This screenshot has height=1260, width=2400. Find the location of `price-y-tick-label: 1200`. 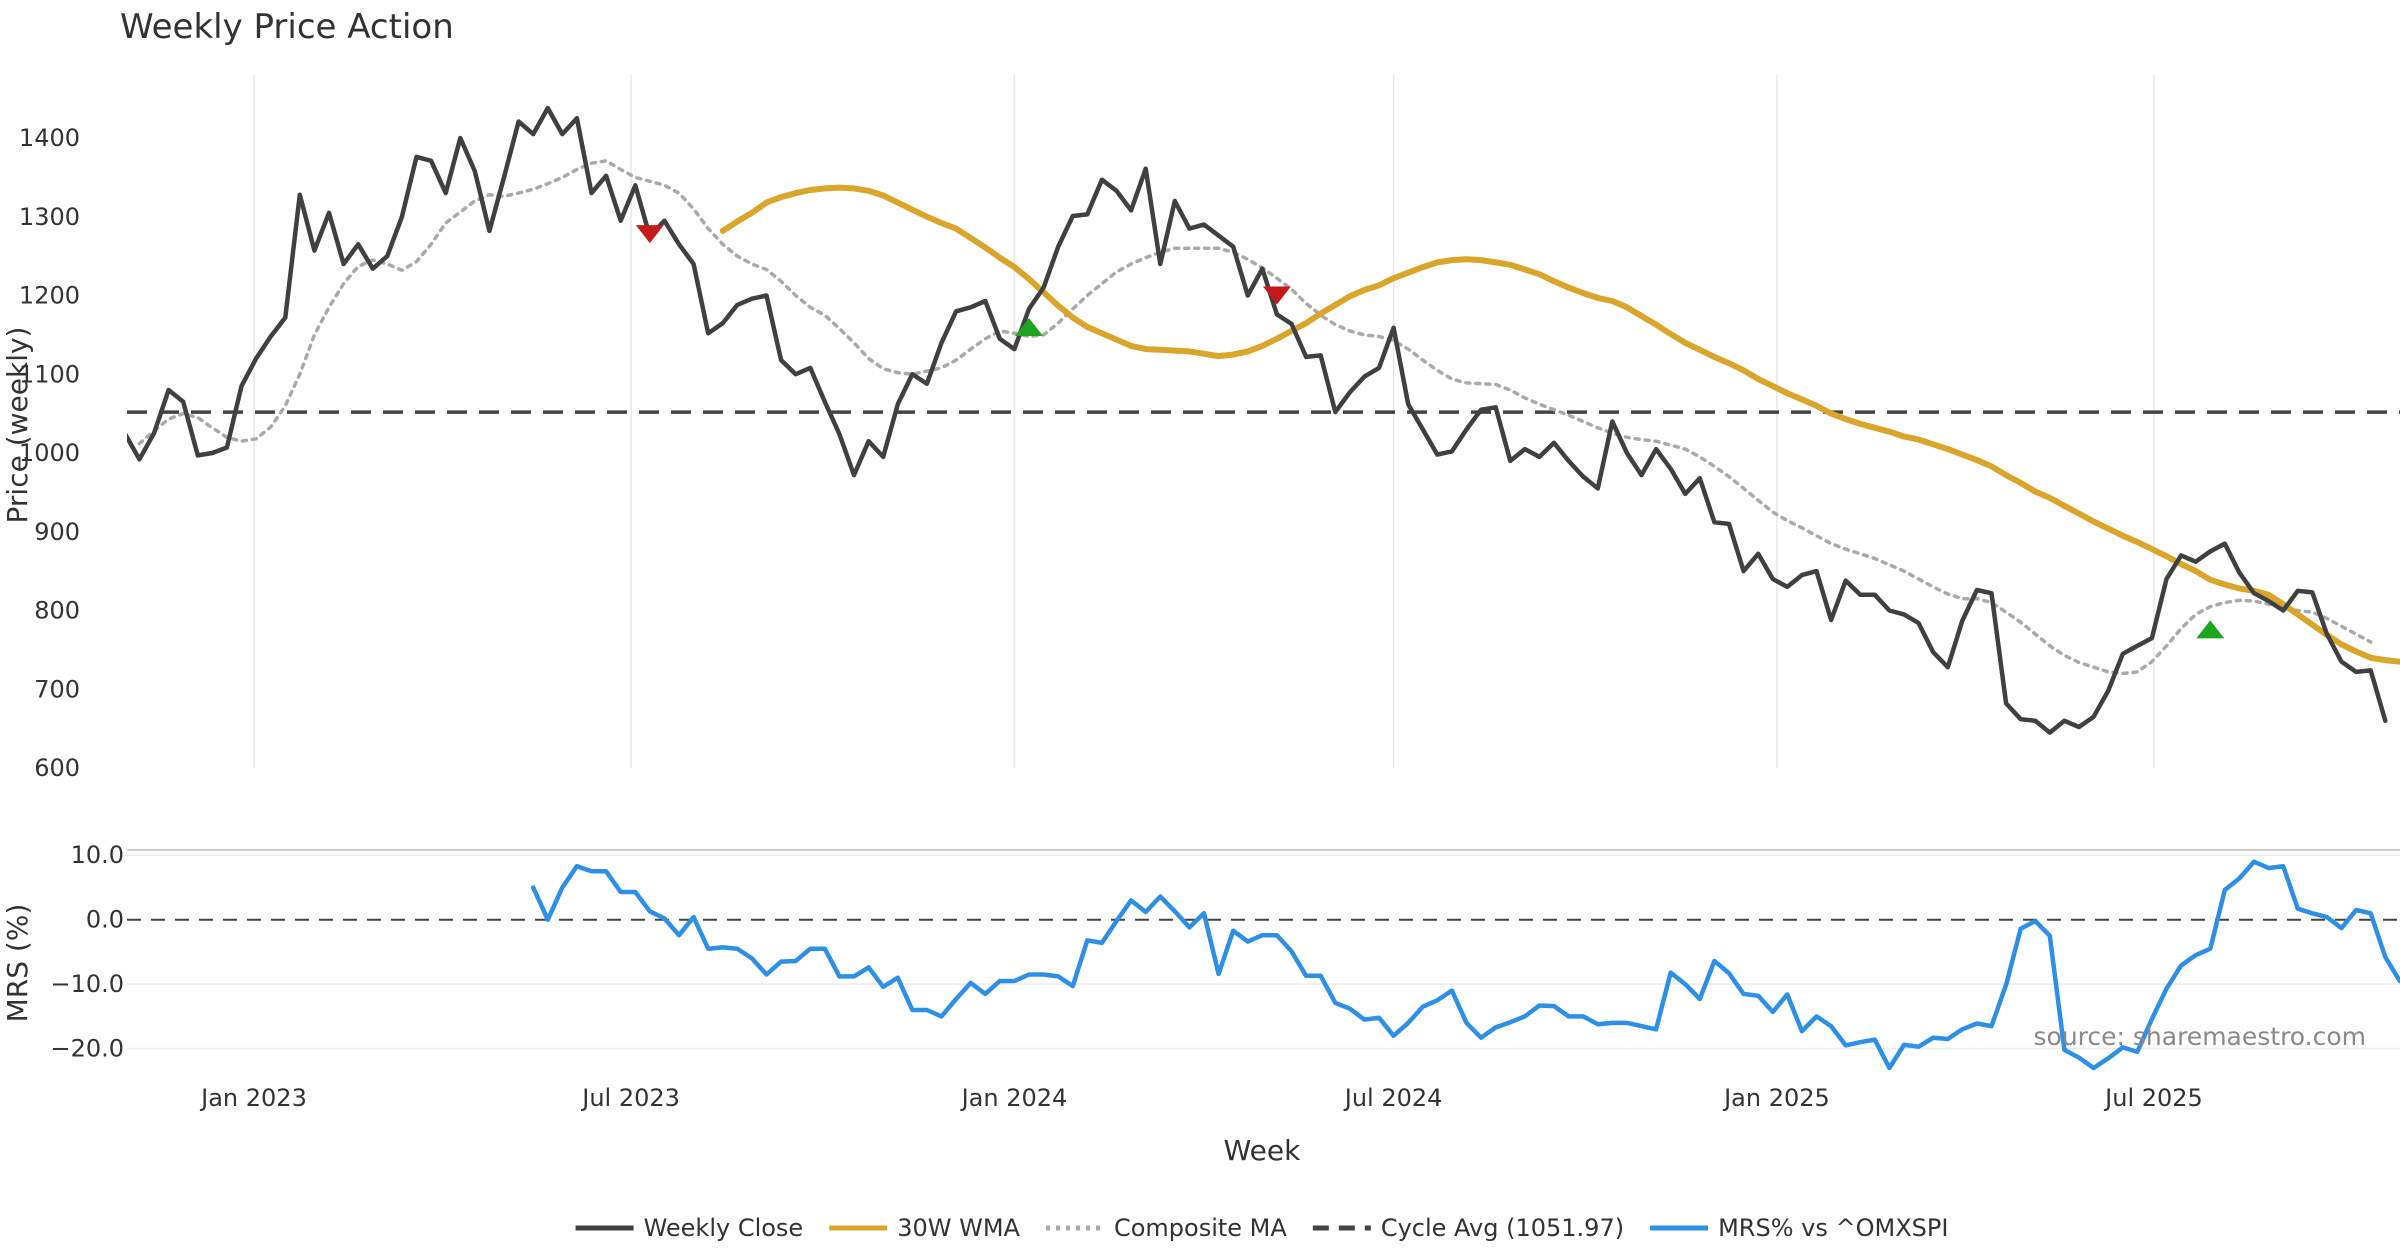

price-y-tick-label: 1200 is located at coordinates (49, 296).